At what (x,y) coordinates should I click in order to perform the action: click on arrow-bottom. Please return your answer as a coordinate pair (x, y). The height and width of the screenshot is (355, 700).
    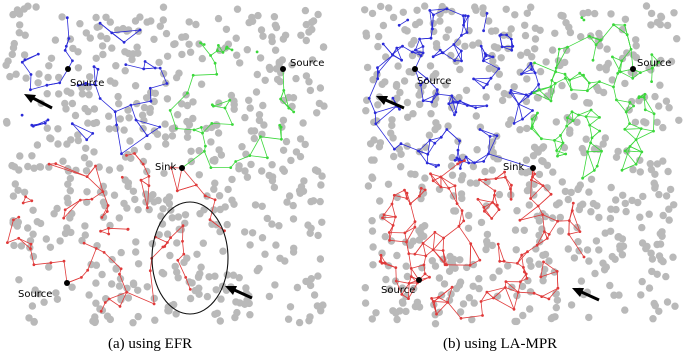
    Looking at the image, I should click on (586, 295).